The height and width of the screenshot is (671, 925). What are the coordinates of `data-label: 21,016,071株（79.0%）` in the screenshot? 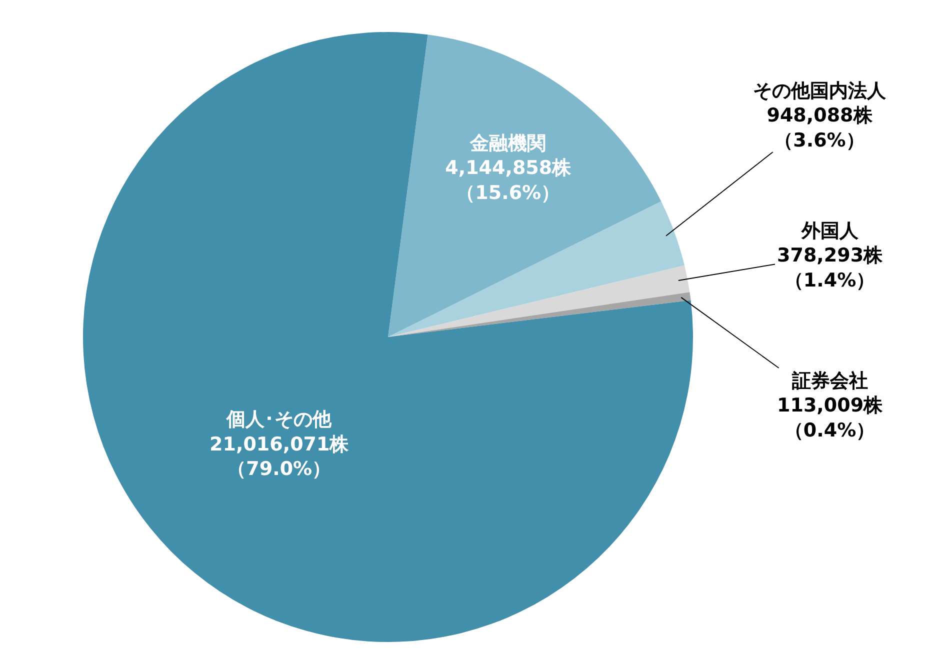 It's located at (280, 456).